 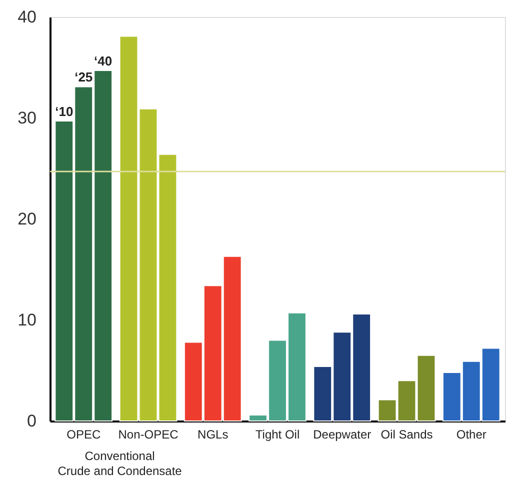 I want to click on y-tick-label: 40, so click(x=27, y=17).